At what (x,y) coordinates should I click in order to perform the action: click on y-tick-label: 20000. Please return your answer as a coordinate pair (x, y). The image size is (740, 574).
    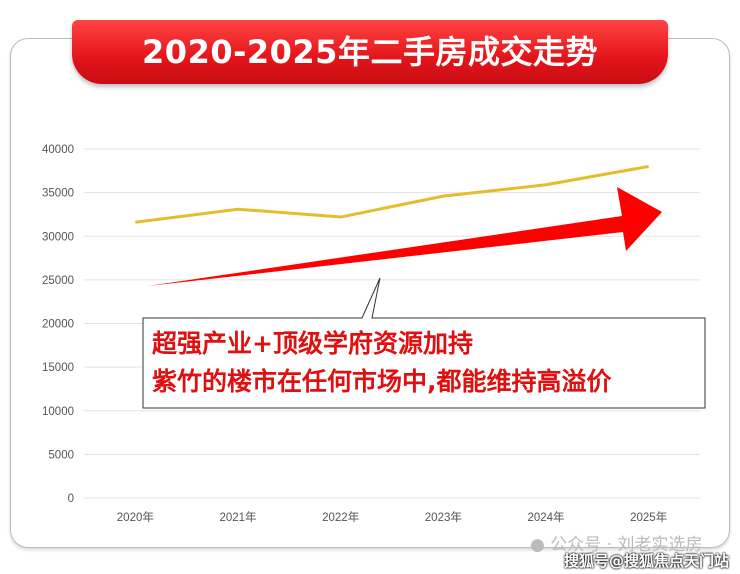
    Looking at the image, I should click on (58, 325).